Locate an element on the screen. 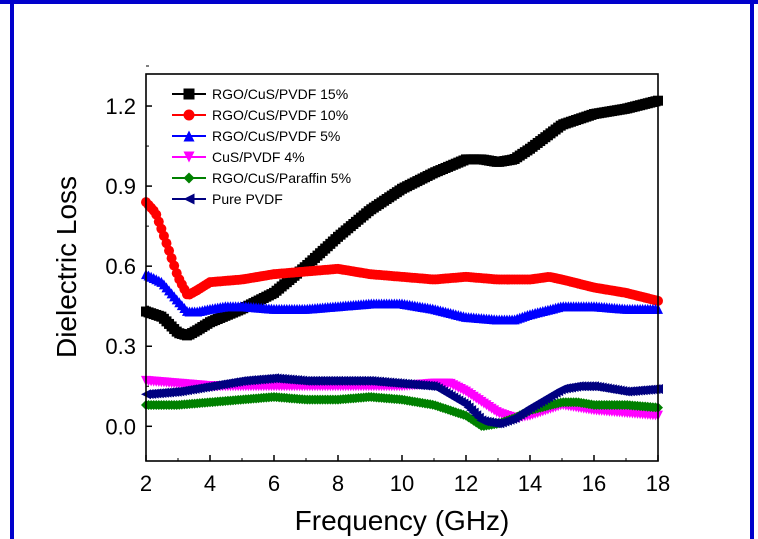 Image resolution: width=758 pixels, height=539 pixels. legend-item: CuS/PVDF 4% is located at coordinates (238, 157).